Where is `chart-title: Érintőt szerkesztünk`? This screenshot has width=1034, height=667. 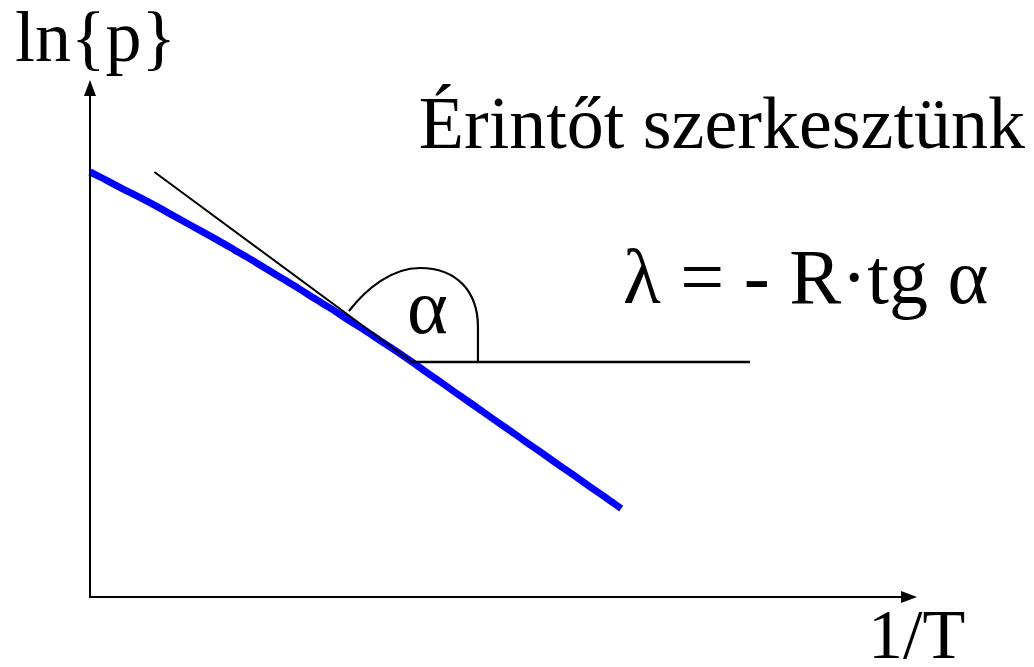
chart-title: Érintőt szerkesztünk is located at coordinates (721, 122).